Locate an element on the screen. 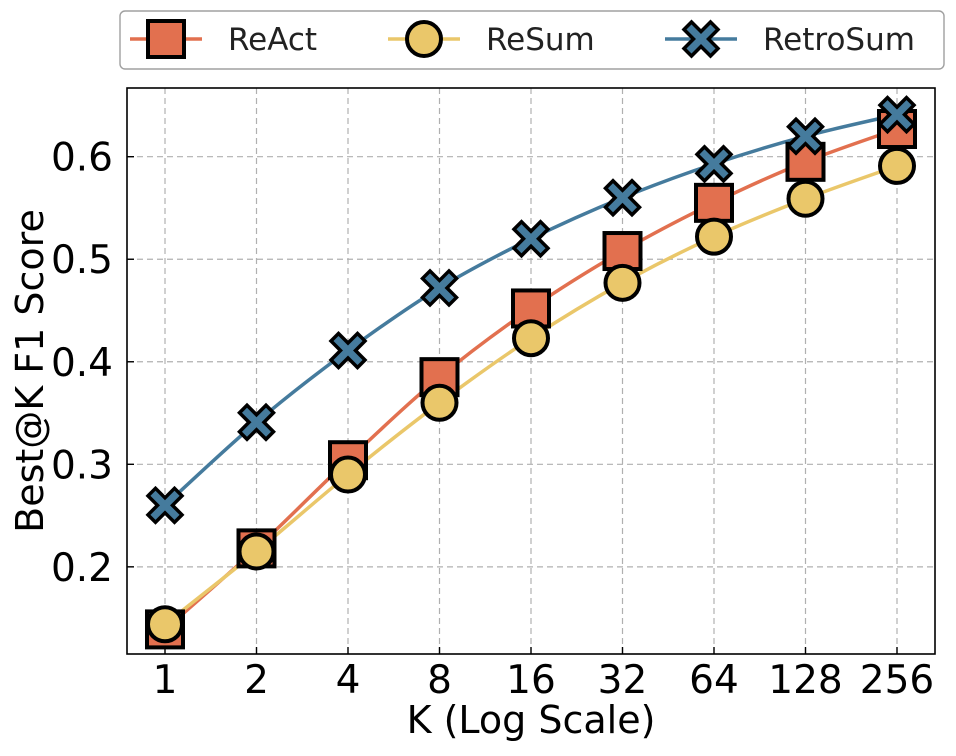 The width and height of the screenshot is (956, 756). x-tick-label: 8 is located at coordinates (439, 680).